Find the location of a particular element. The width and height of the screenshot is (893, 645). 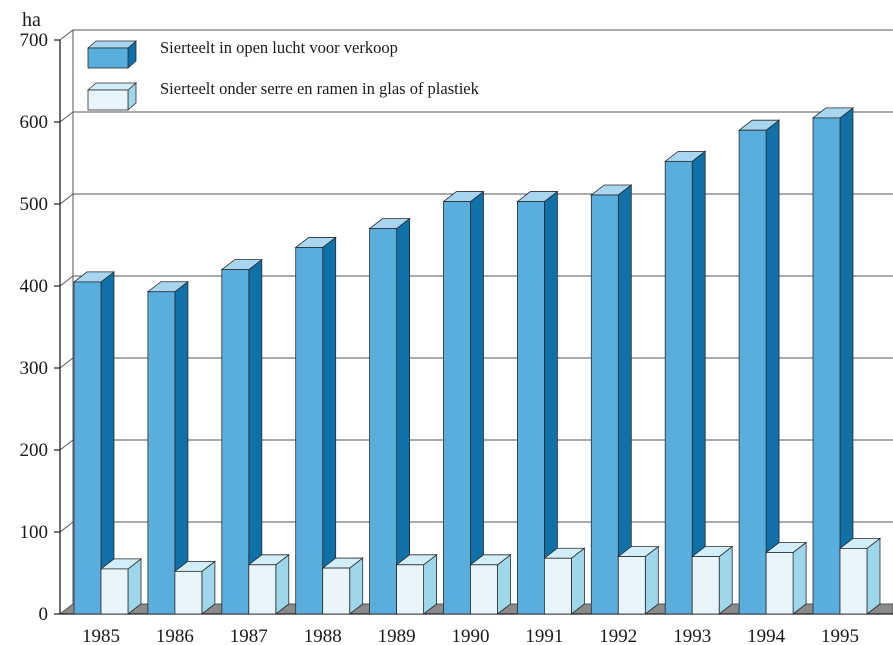

y-tick-label: 0 is located at coordinates (44, 614).